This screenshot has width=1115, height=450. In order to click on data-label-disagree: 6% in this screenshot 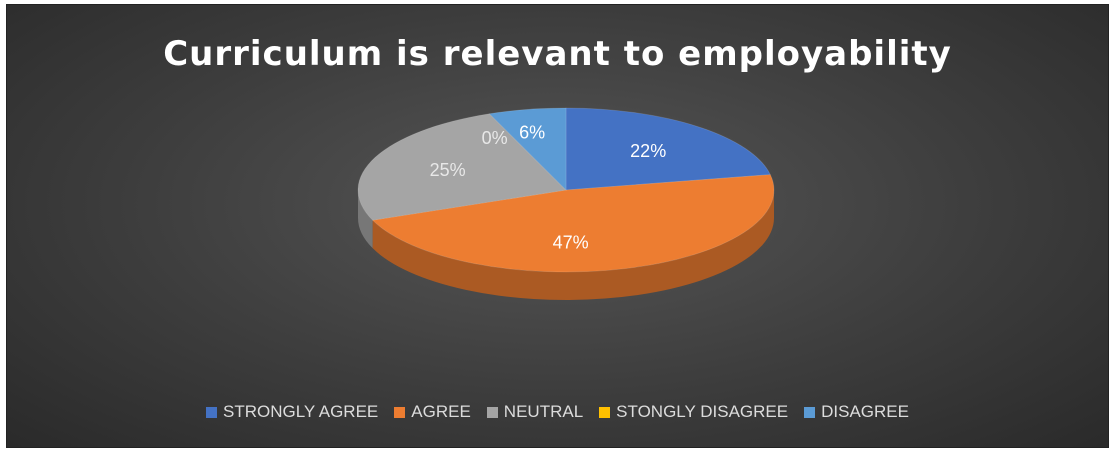, I will do `click(532, 132)`.